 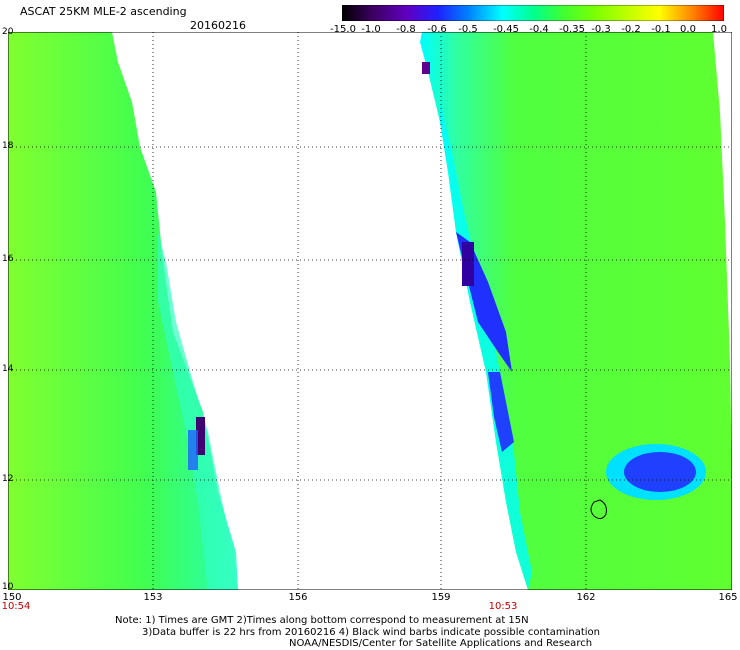 What do you see at coordinates (343, 29) in the screenshot?
I see `colorbar-tick: -15.0` at bounding box center [343, 29].